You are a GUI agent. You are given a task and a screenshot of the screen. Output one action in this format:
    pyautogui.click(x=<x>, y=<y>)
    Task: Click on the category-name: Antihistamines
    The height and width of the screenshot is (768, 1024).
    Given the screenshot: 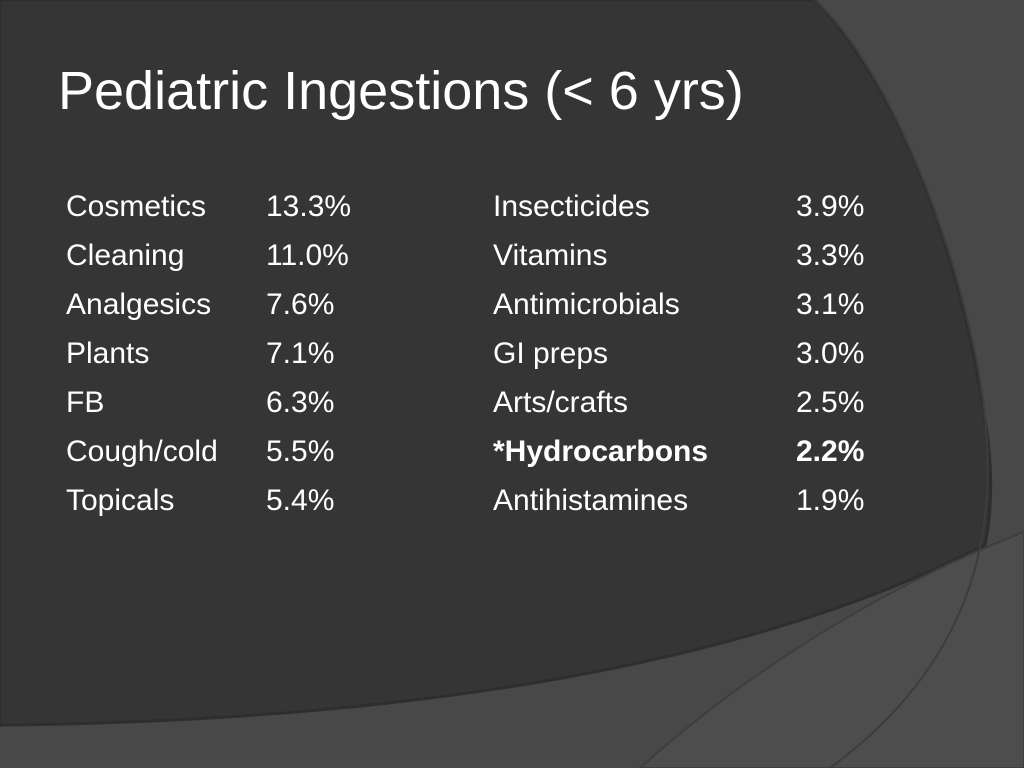 What is the action you would take?
    pyautogui.click(x=591, y=500)
    